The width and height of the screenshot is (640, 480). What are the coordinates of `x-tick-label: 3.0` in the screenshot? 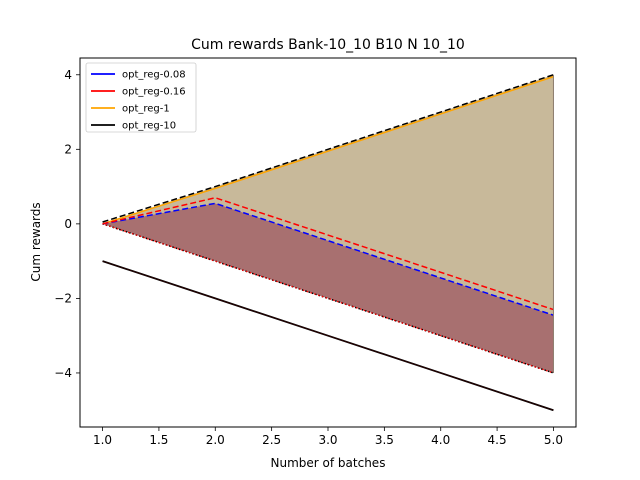 It's located at (327, 440).